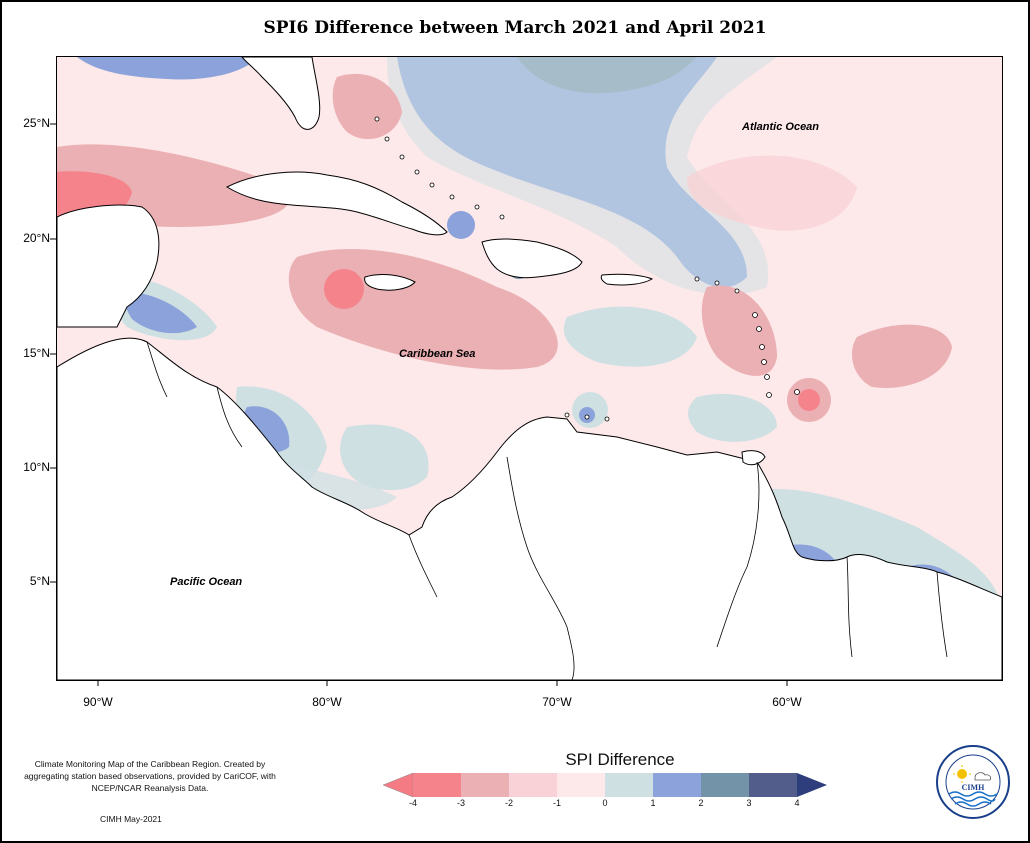  I want to click on lat-tick-10n: 10°N, so click(36, 467).